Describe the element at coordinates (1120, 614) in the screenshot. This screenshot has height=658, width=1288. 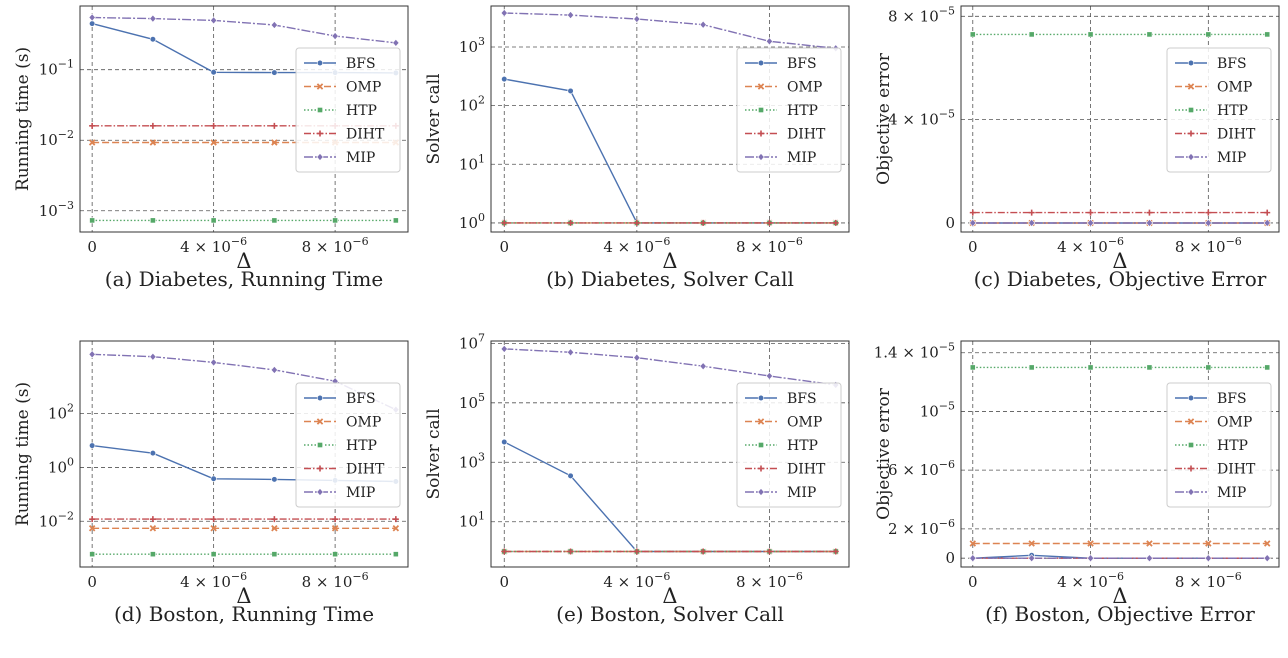
I see `panel-caption: (f) Boston, Objective Error` at that location.